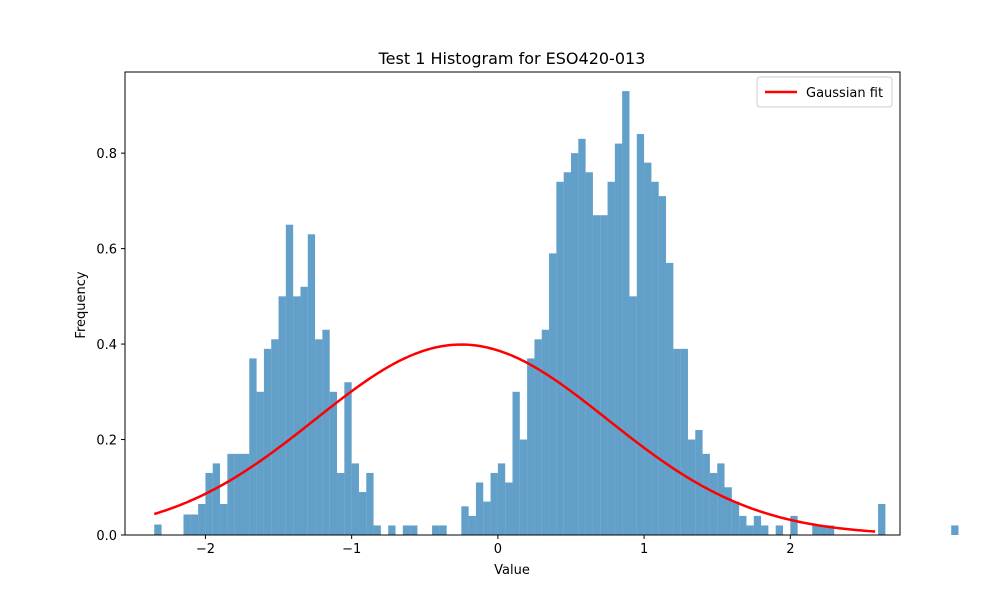  I want to click on legend: Gaussian fit, so click(824, 92).